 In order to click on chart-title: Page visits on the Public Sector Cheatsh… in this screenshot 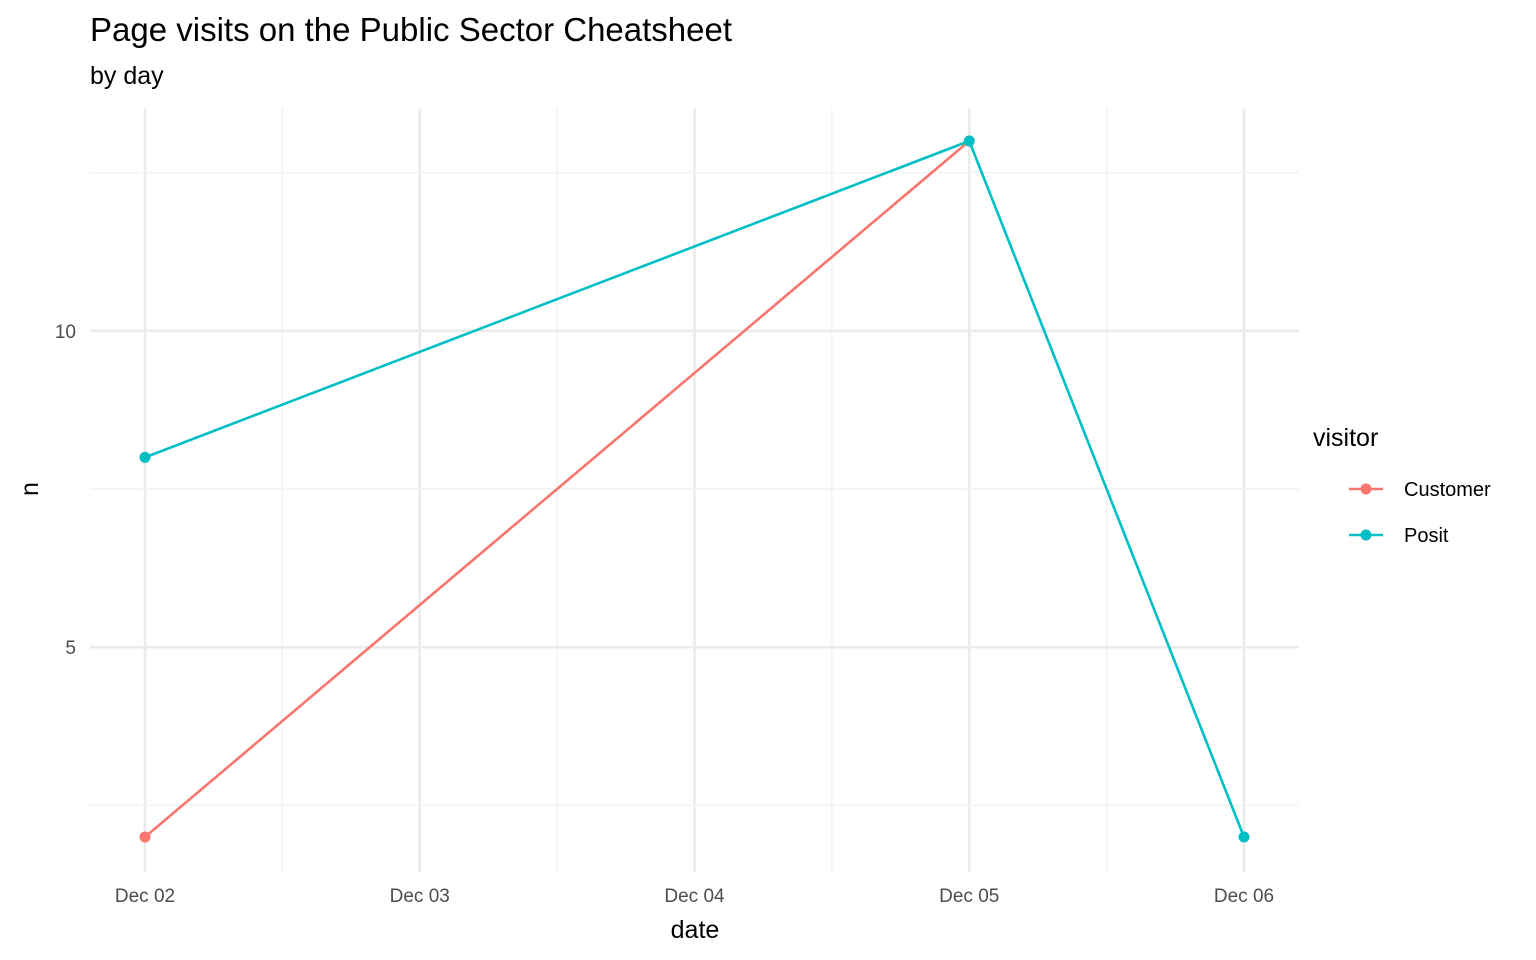, I will do `click(411, 29)`.